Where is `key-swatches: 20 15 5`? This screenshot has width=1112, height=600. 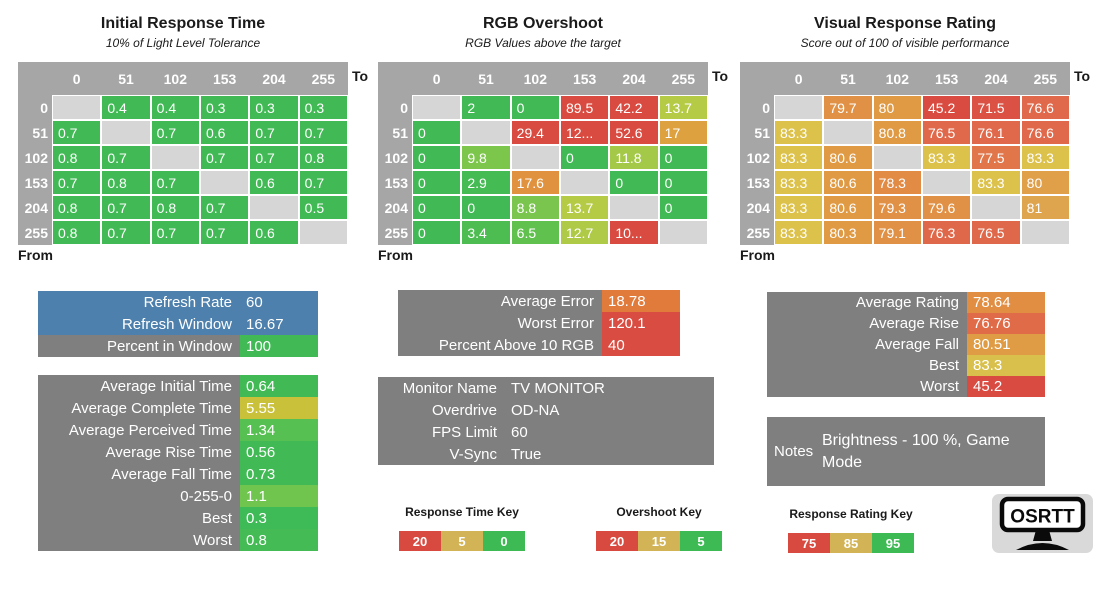
key-swatches: 20 15 5 is located at coordinates (659, 541).